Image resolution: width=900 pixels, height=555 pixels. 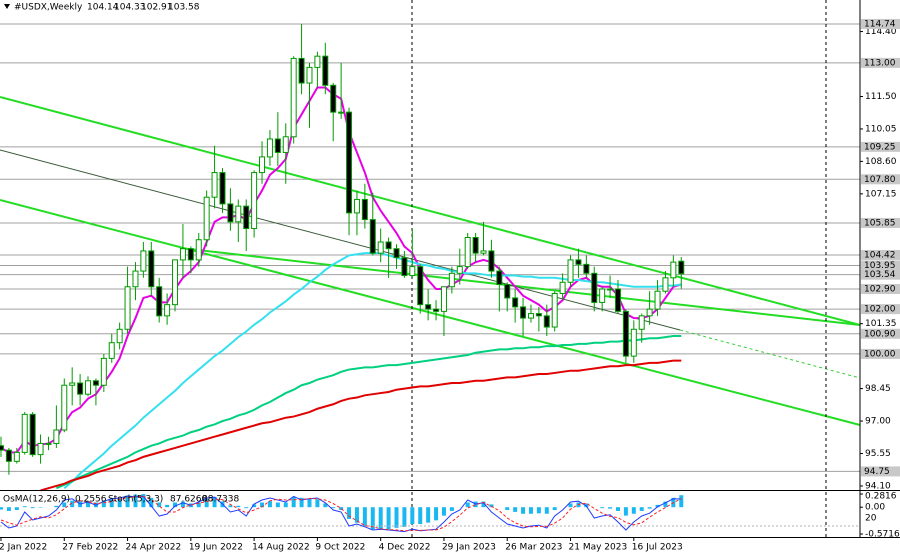 What do you see at coordinates (881, 129) in the screenshot?
I see `y-tick-label: 110.05` at bounding box center [881, 129].